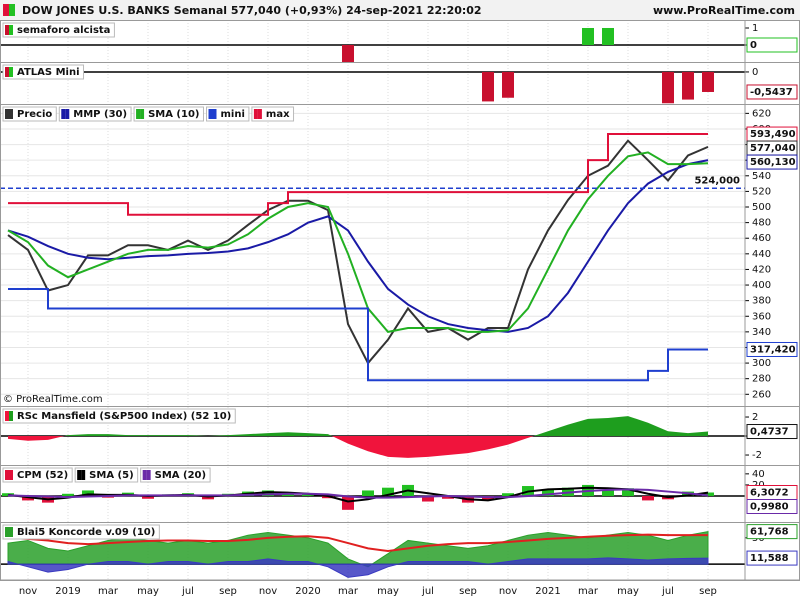 The height and width of the screenshot is (600, 800). What do you see at coordinates (48, 72) in the screenshot?
I see `legend-label: ATLAS Mini` at bounding box center [48, 72].